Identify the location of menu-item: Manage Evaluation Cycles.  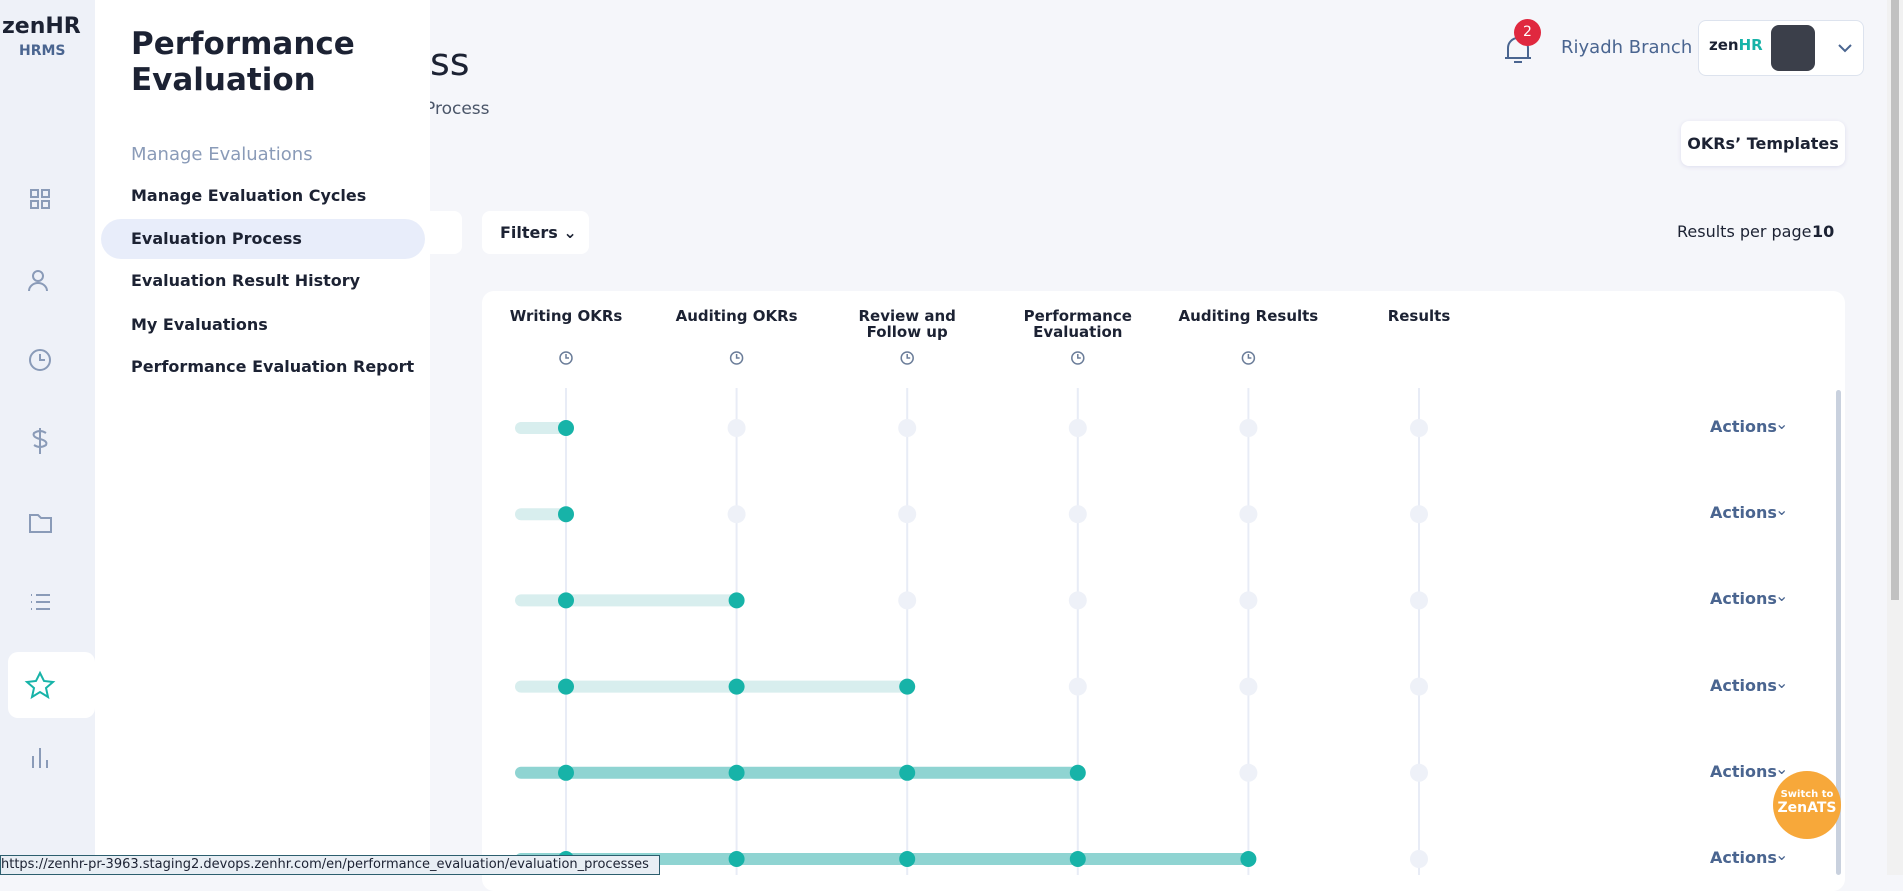
(249, 195).